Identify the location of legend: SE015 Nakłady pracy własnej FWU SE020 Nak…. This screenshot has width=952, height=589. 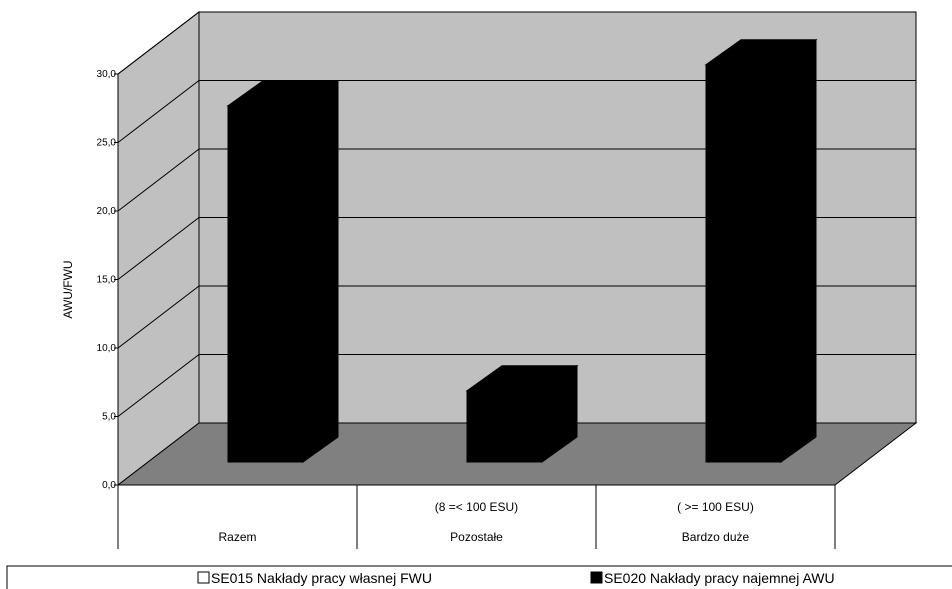
(479, 577).